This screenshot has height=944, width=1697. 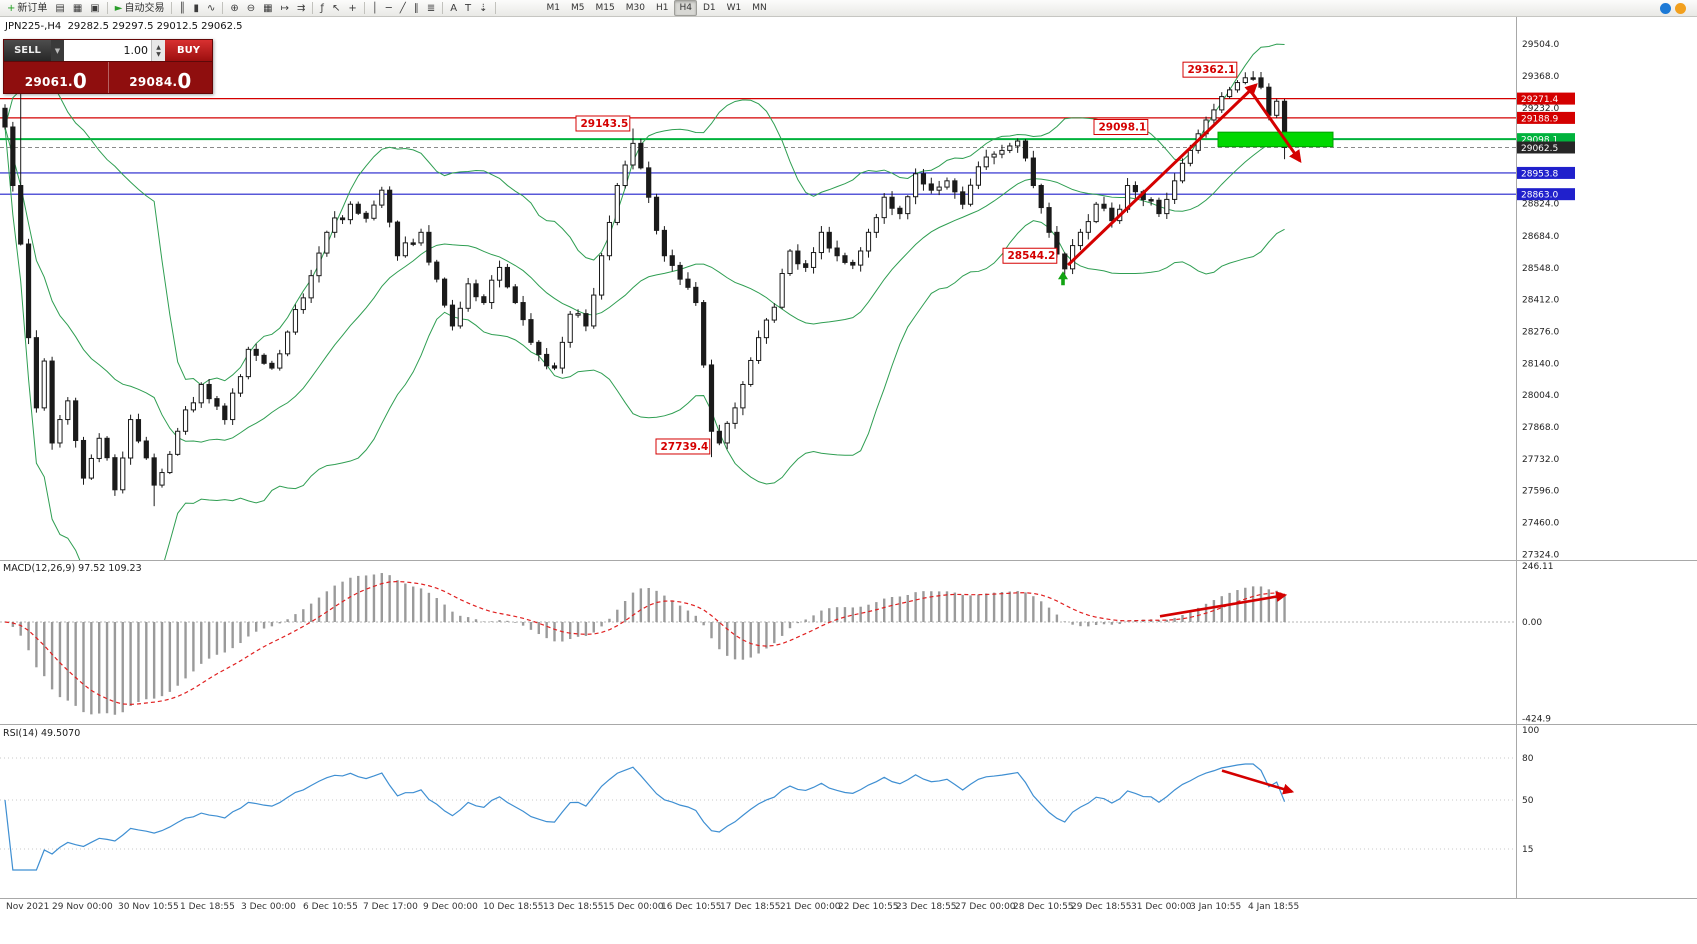 I want to click on text-label-icon: T, so click(x=468, y=8).